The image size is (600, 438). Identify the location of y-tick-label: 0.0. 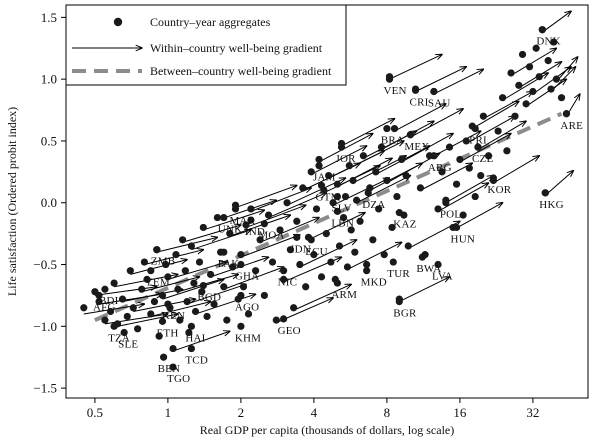
(49, 202).